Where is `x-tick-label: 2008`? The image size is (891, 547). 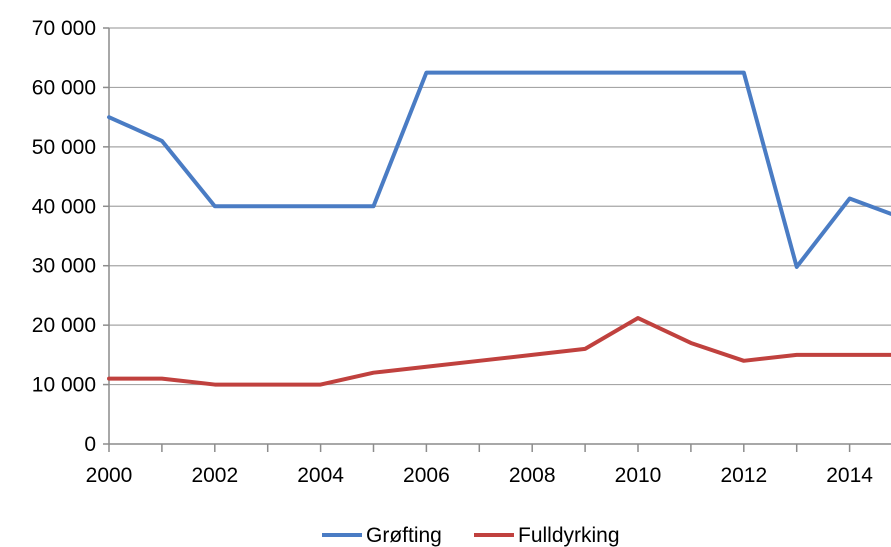
x-tick-label: 2008 is located at coordinates (532, 475).